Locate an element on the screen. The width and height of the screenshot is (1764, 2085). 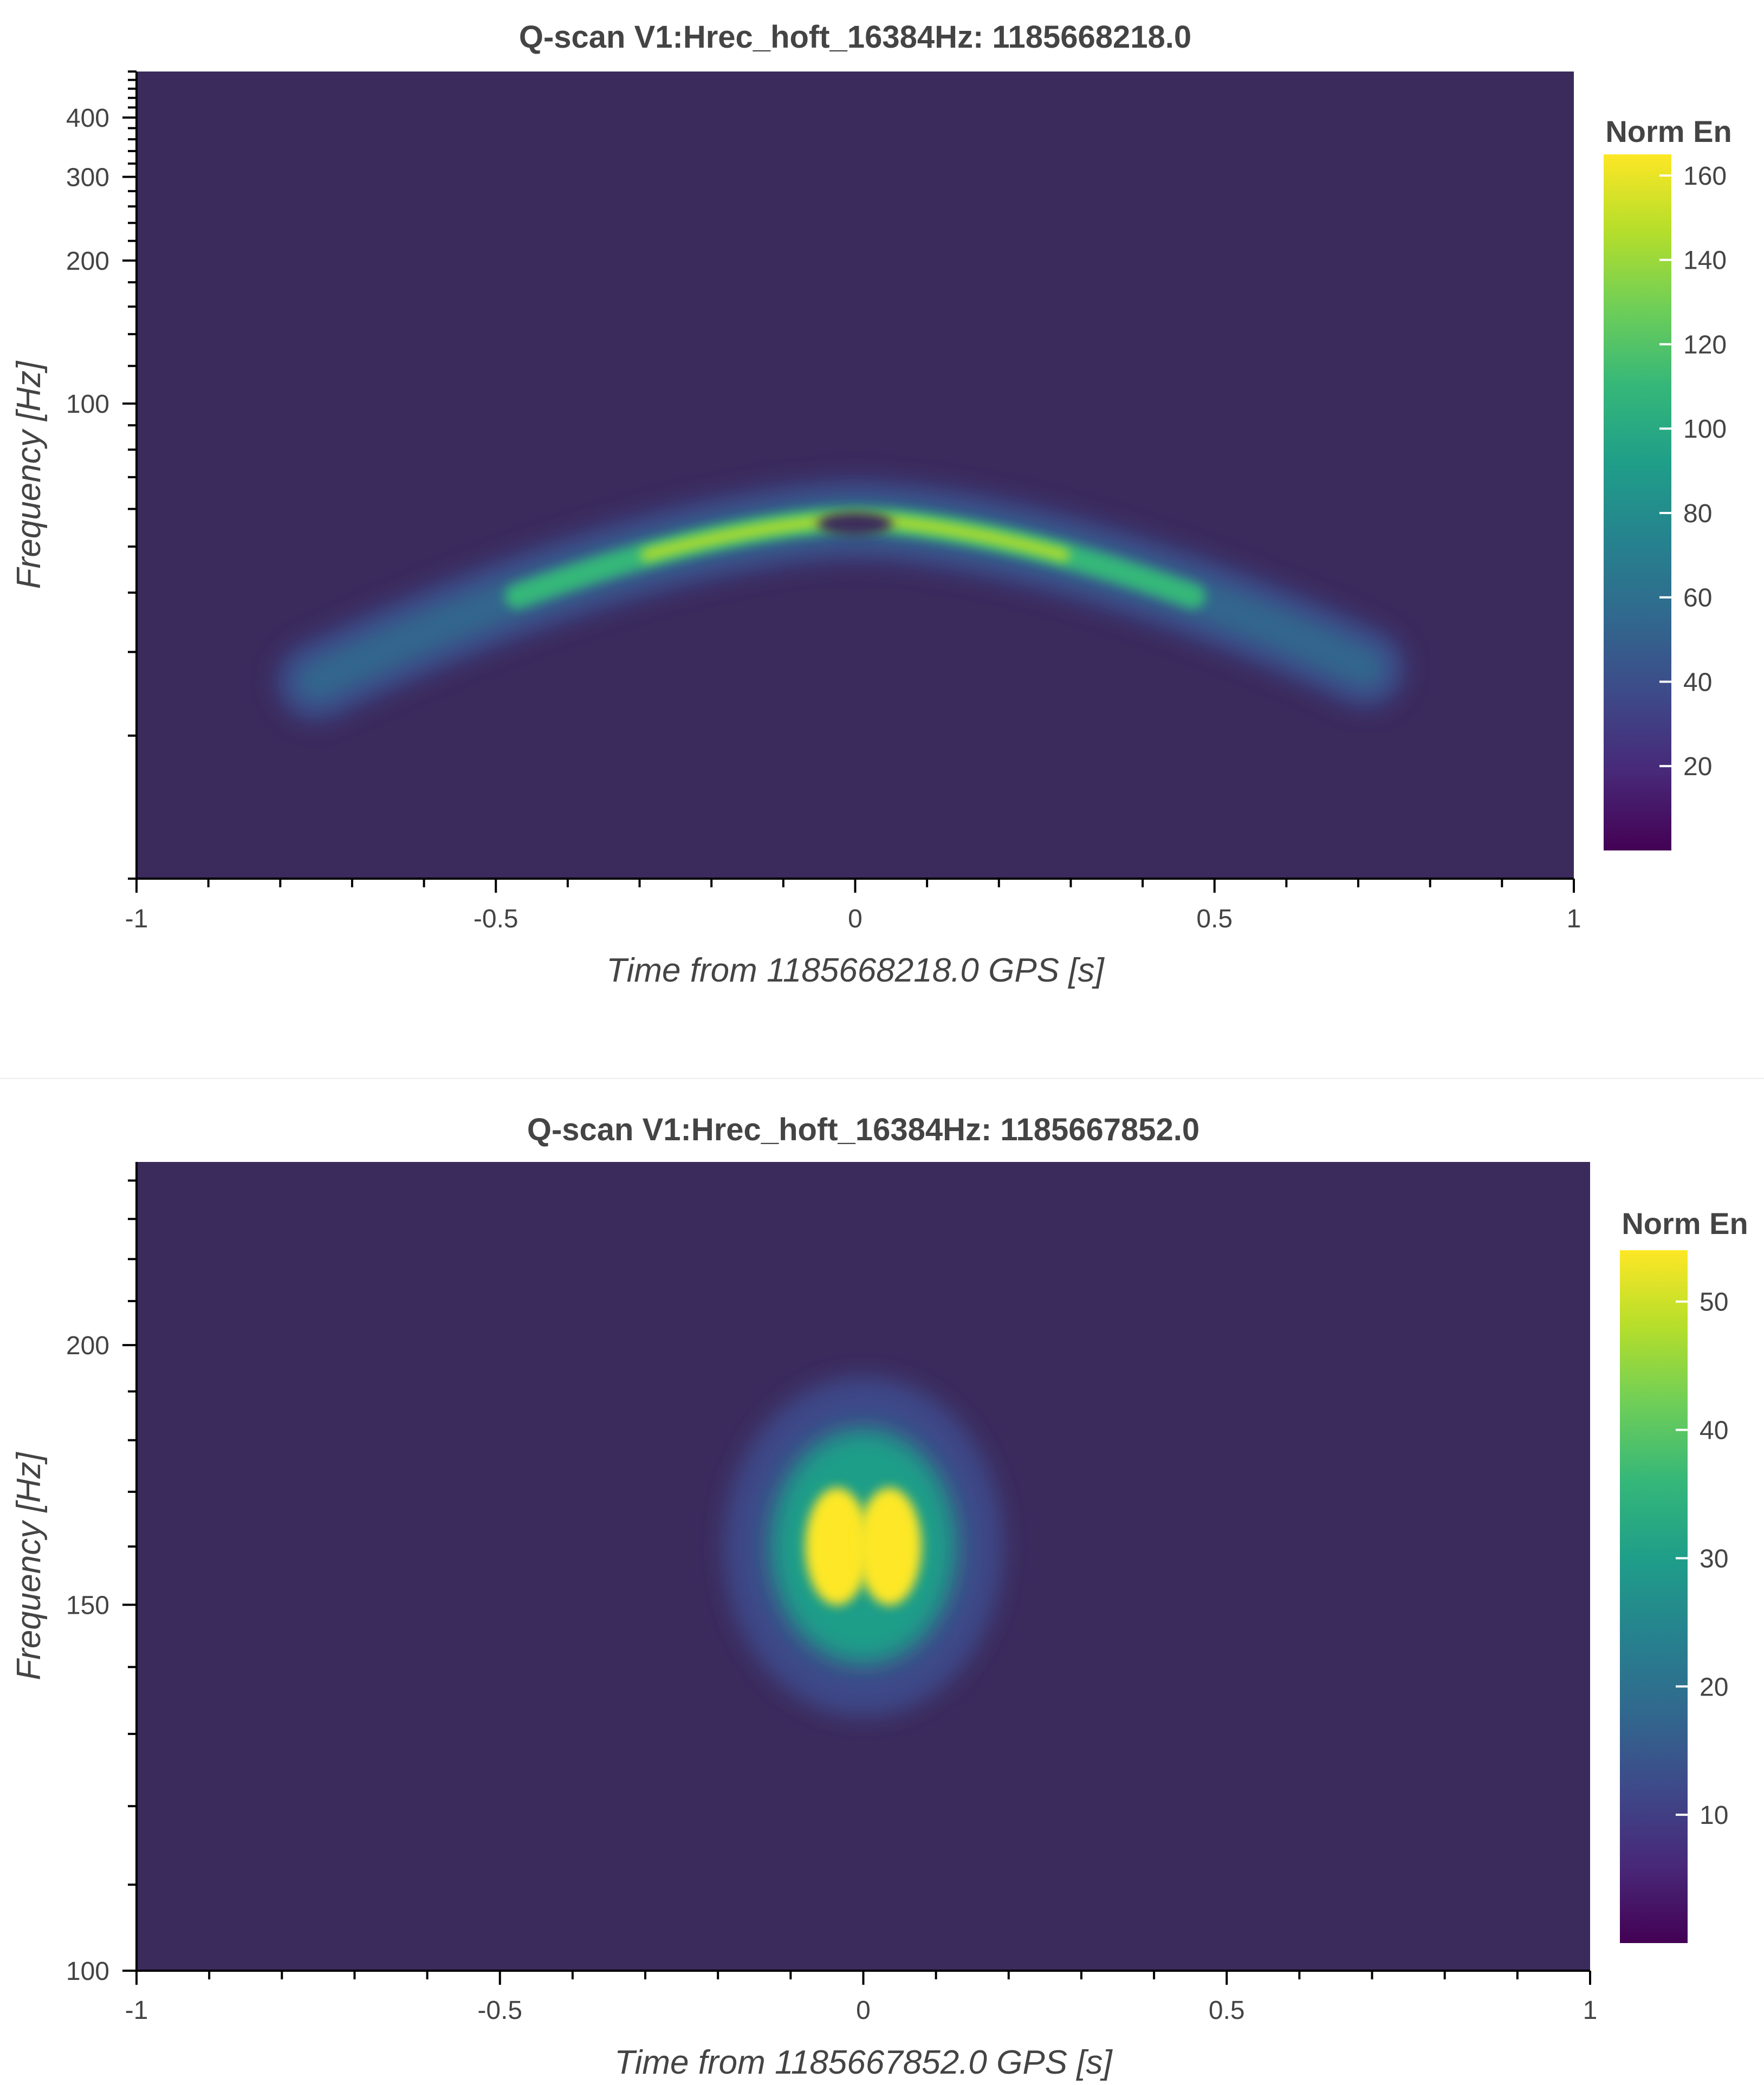
chirp-apex-eye is located at coordinates (855, 524).